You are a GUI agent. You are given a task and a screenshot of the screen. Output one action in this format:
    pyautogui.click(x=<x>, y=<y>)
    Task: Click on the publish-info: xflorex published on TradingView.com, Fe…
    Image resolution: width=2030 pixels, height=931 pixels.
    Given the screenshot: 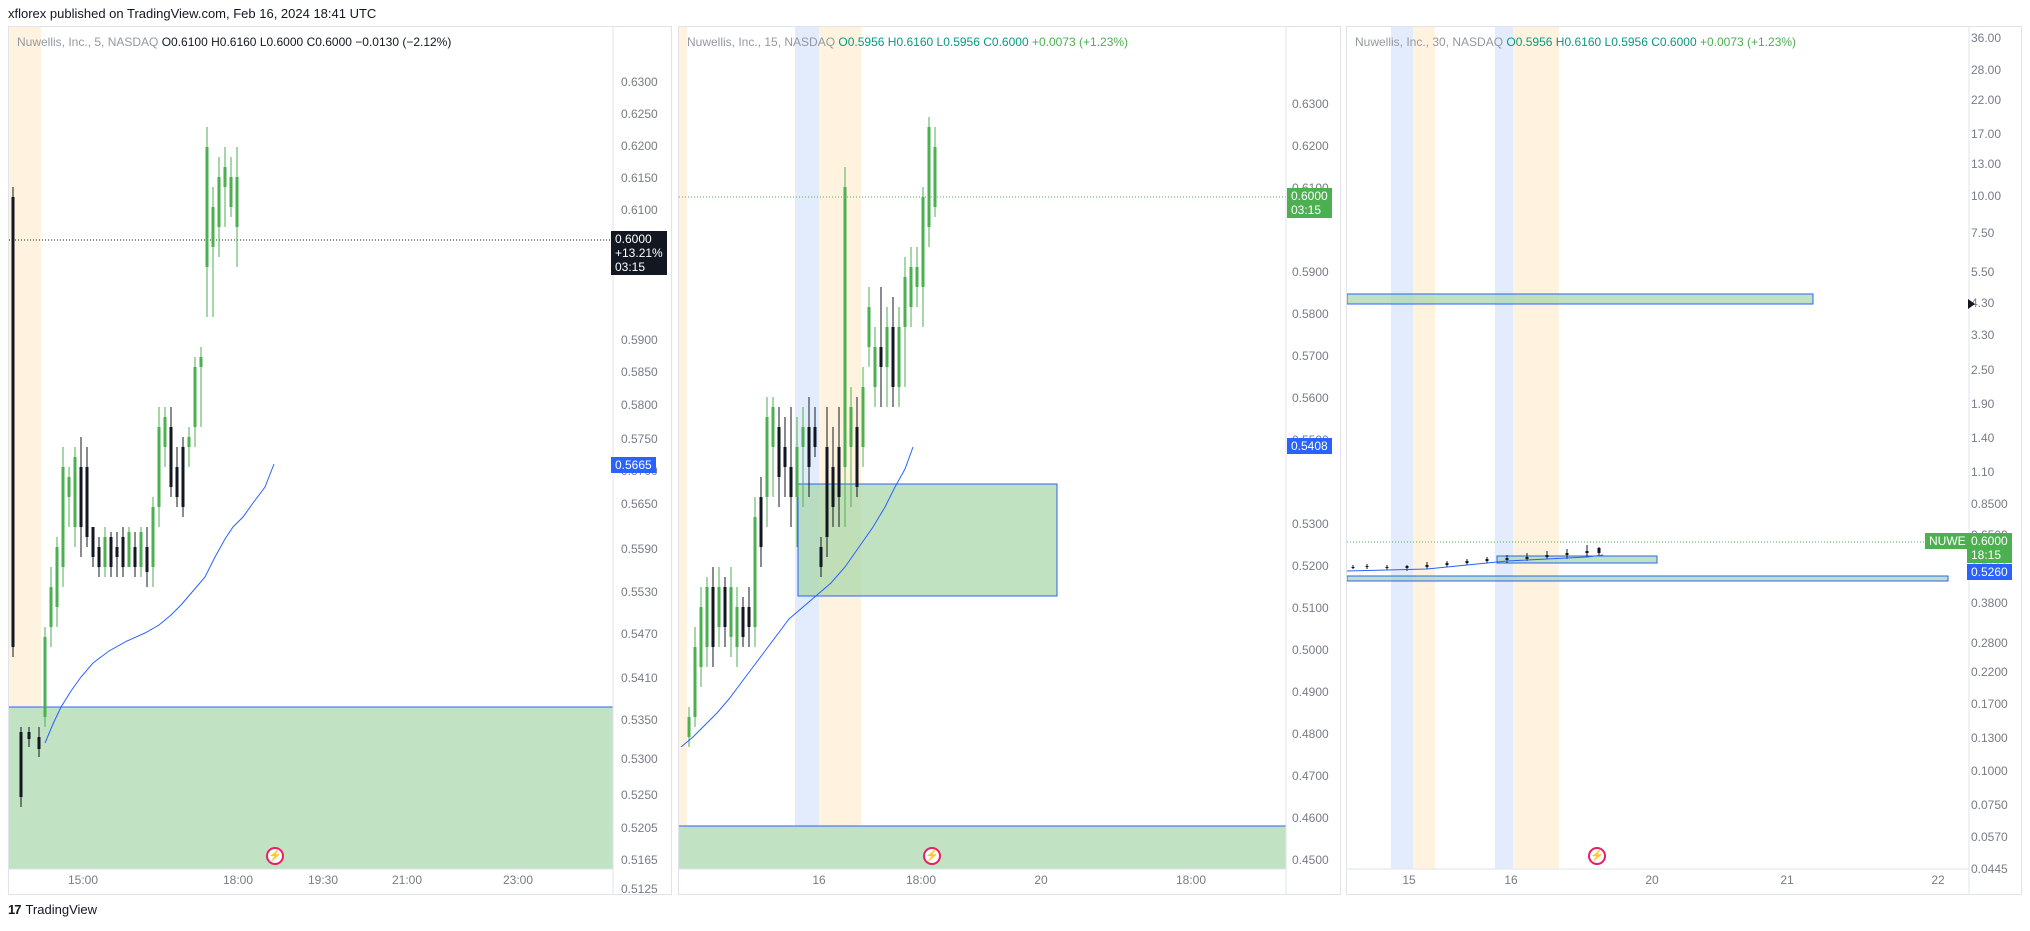 What is the action you would take?
    pyautogui.click(x=192, y=13)
    